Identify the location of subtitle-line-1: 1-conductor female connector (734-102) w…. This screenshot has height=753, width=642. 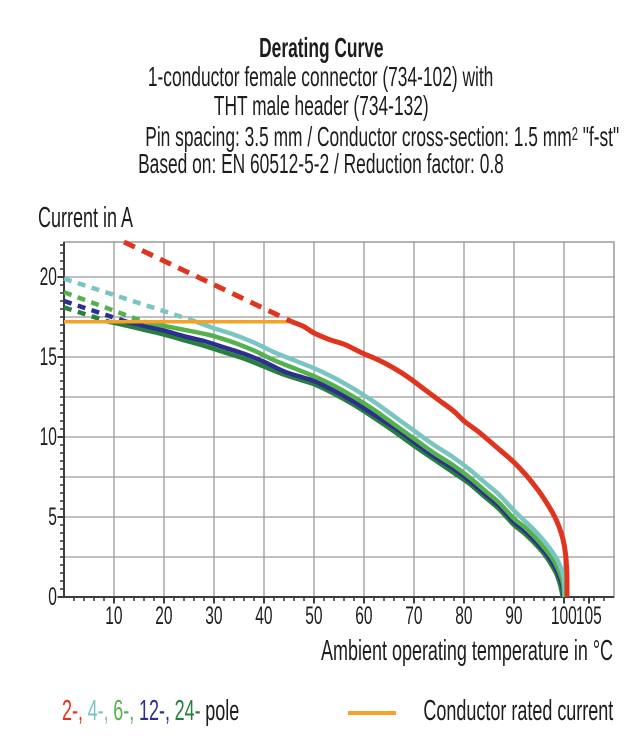
(321, 76).